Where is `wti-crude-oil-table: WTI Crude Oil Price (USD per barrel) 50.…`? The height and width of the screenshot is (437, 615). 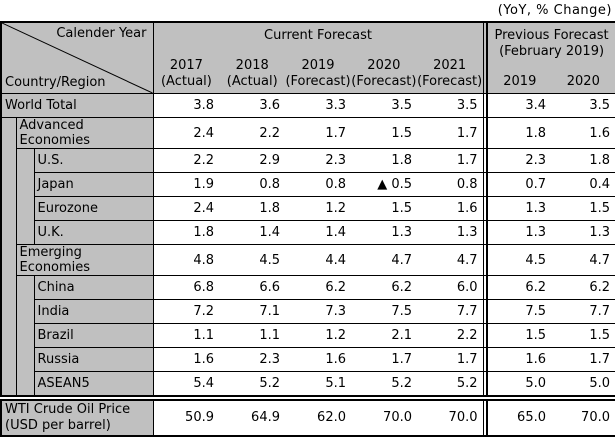
wti-crude-oil-table: WTI Crude Oil Price (USD per barrel) 50.… is located at coordinates (307, 418).